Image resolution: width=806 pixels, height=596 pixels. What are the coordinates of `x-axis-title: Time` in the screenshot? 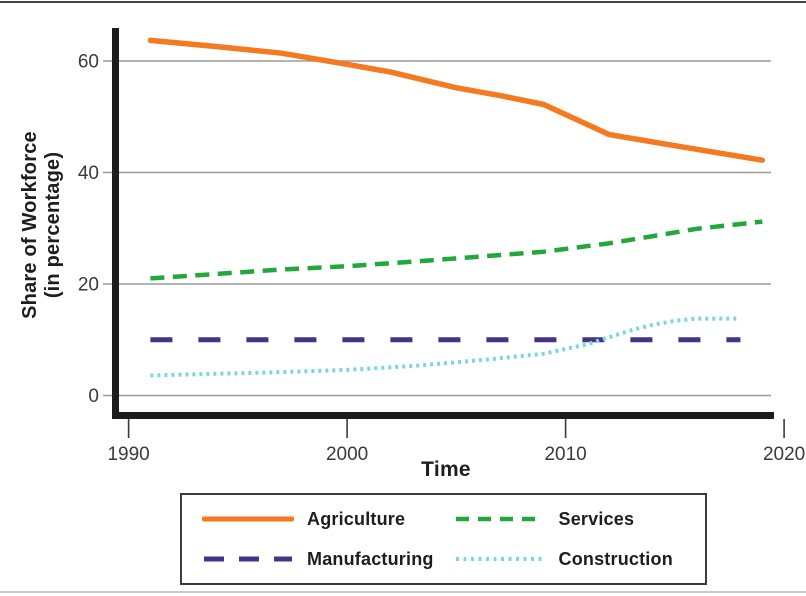 It's located at (446, 469).